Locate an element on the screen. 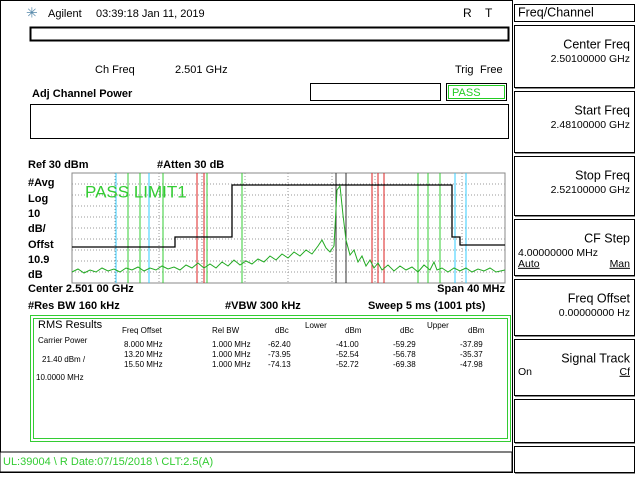 This screenshot has width=637, height=479. softkey-value: 4.00000000 MHz is located at coordinates (558, 253).